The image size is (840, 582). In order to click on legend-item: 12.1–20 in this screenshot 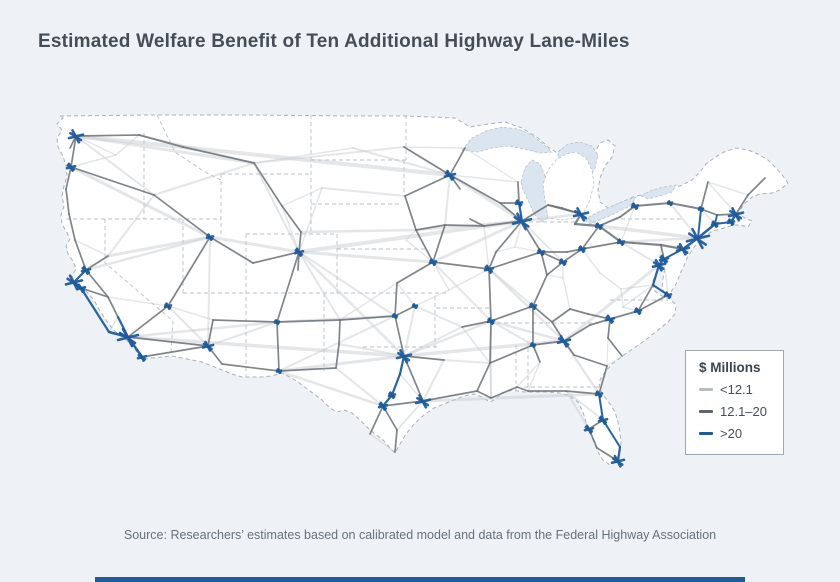, I will do `click(741, 411)`.